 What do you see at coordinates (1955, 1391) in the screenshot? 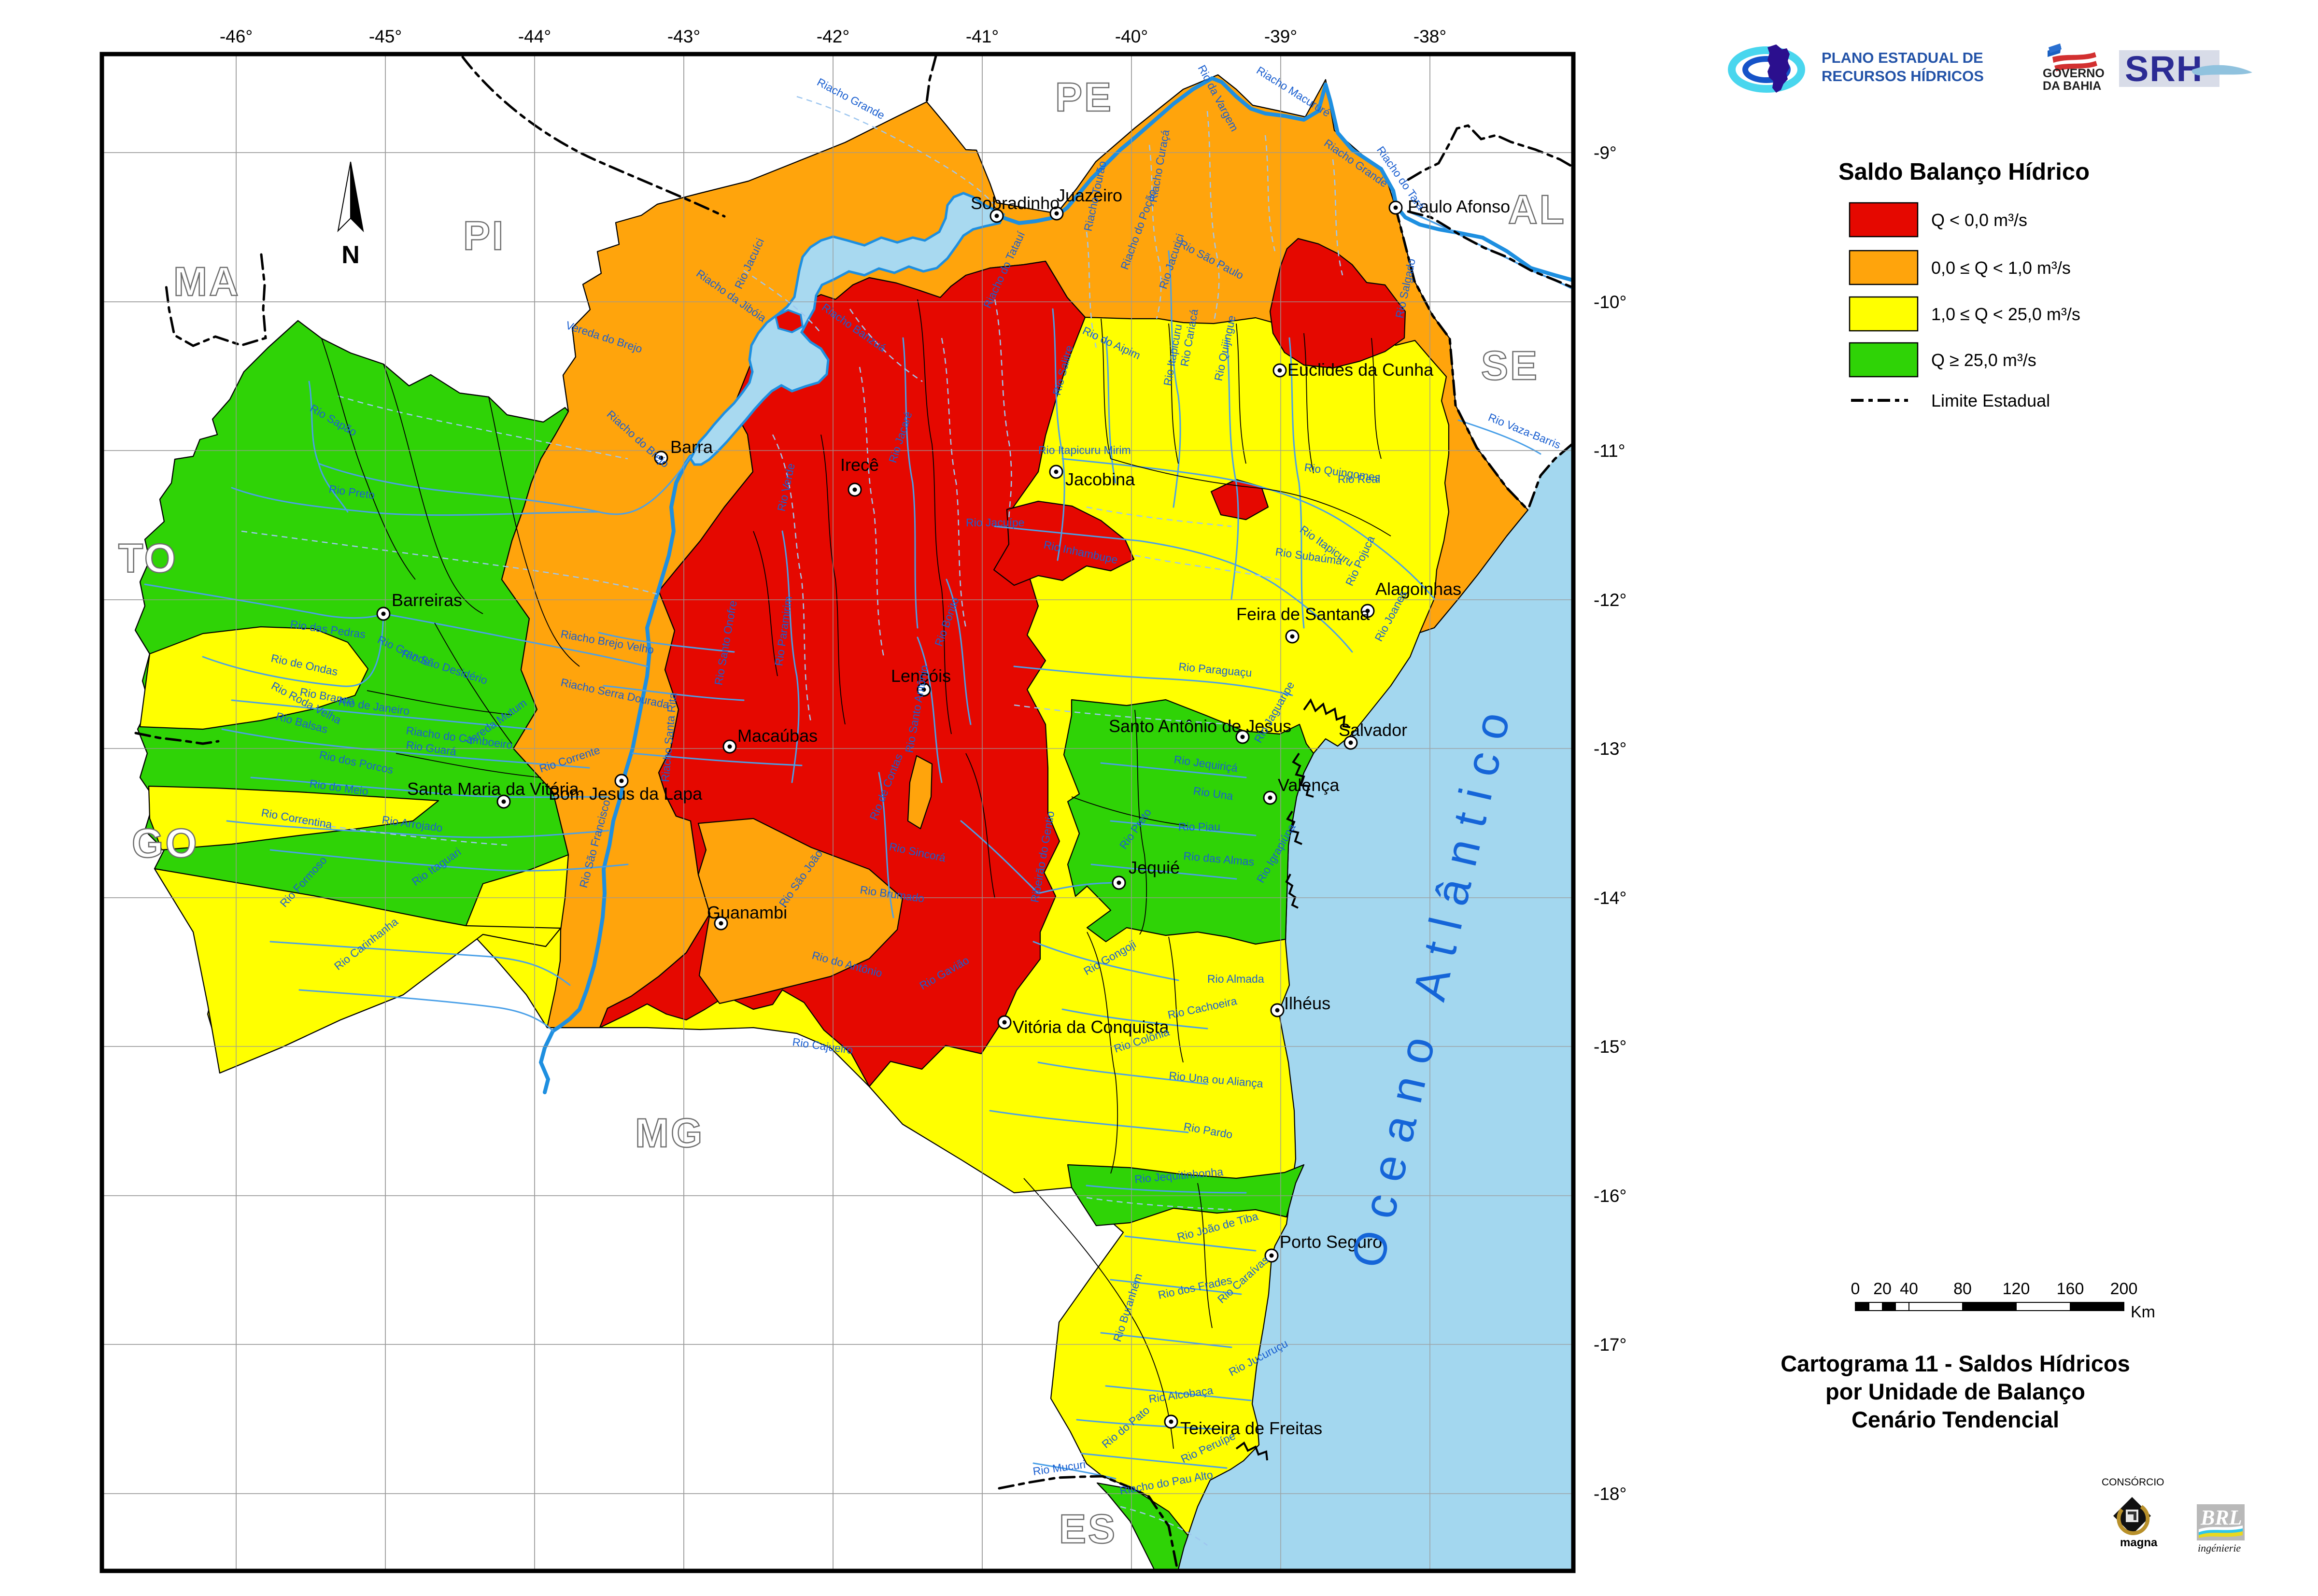
I see `svg-text: por Unidade de Balanço` at bounding box center [1955, 1391].